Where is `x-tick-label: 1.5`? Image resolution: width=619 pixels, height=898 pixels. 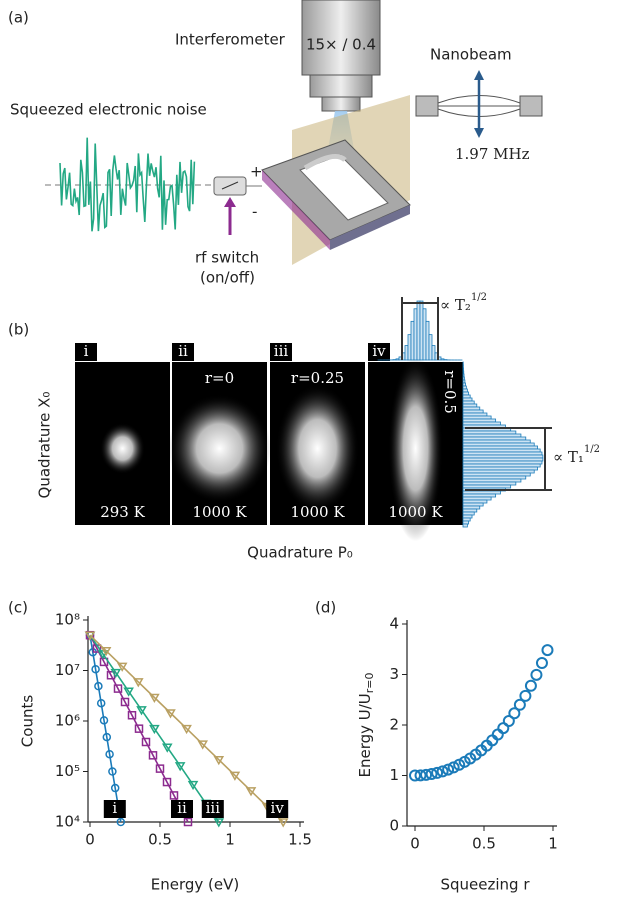
x-tick-label: 1.5 is located at coordinates (300, 840).